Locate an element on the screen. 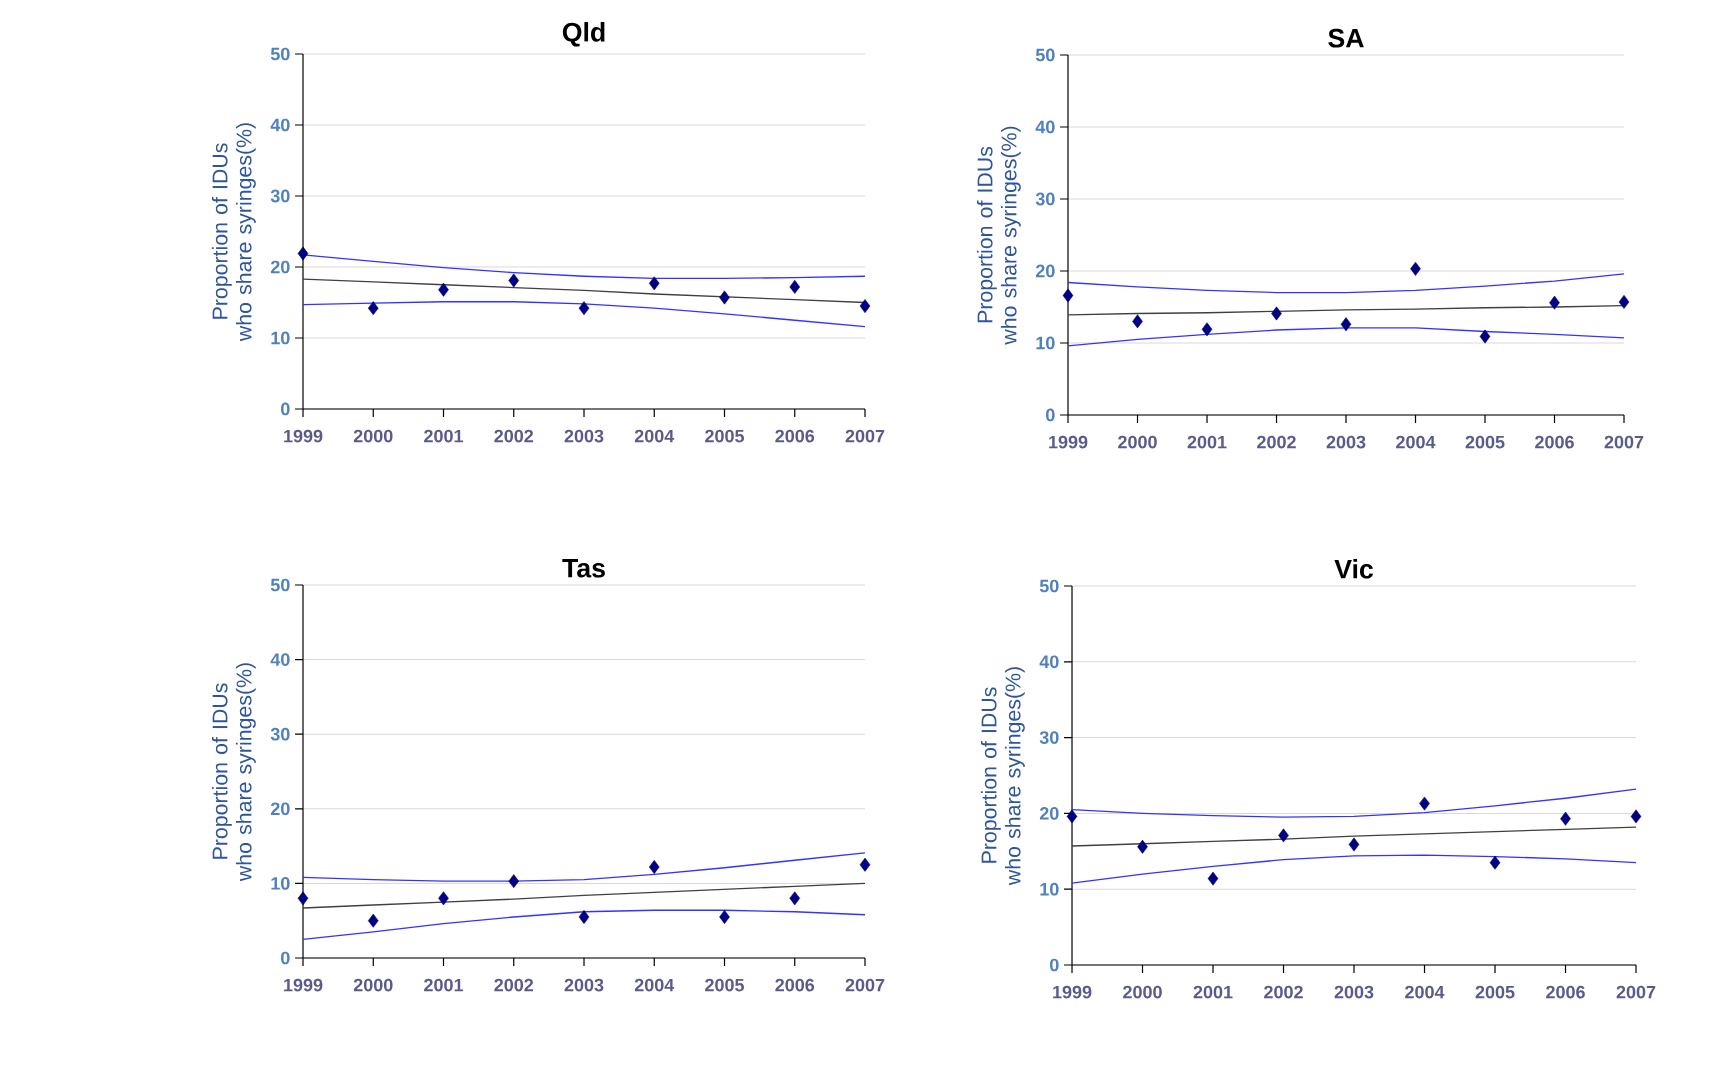 This screenshot has width=1709, height=1086. chart-title: SA is located at coordinates (1346, 38).